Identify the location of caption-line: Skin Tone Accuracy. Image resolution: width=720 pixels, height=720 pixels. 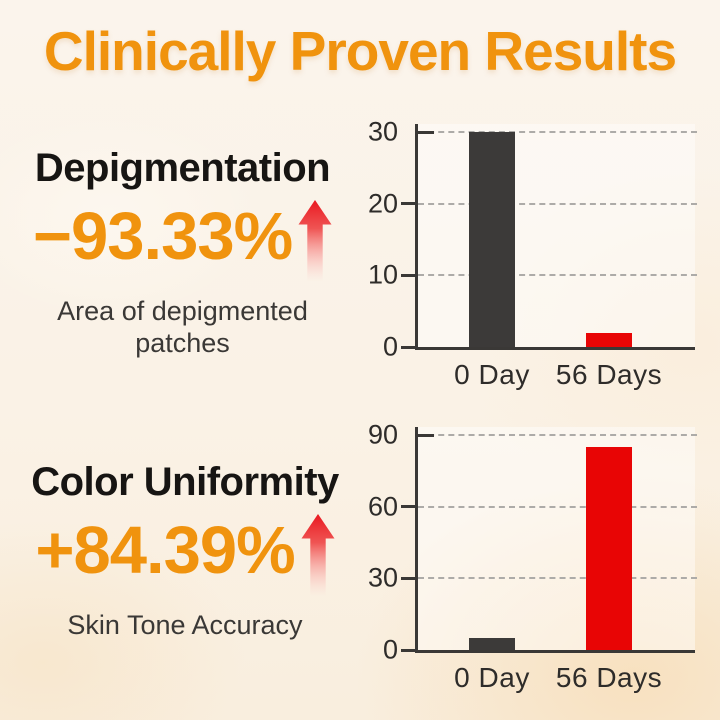
(185, 625).